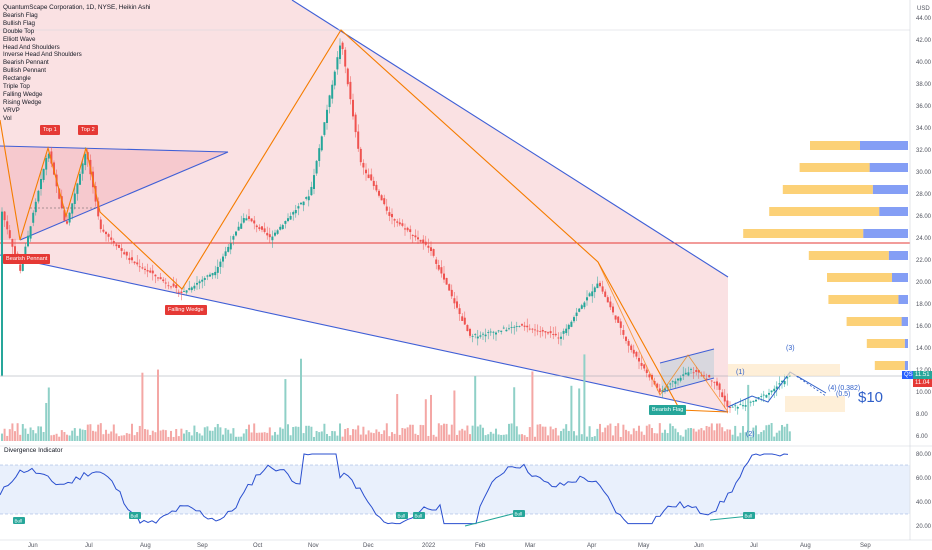  Describe the element at coordinates (19, 31) in the screenshot. I see `indicator-item: Double Top` at that location.